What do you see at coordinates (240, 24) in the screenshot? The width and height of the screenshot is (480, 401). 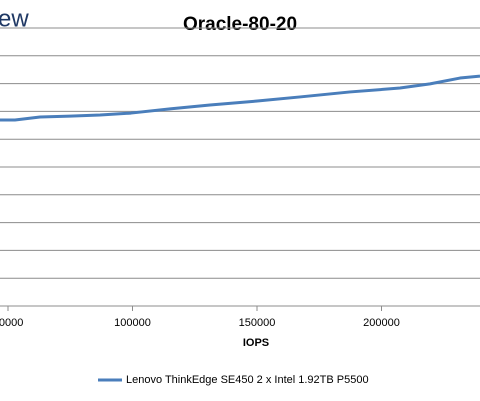 I see `chart-title: Oracle-80-20` at bounding box center [240, 24].